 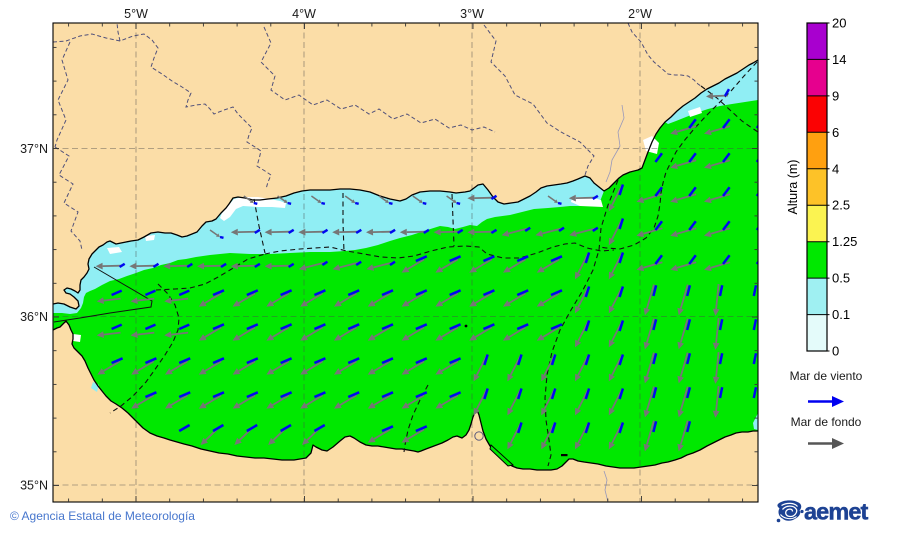 I want to click on svg-text: 14, so click(x=839, y=59).